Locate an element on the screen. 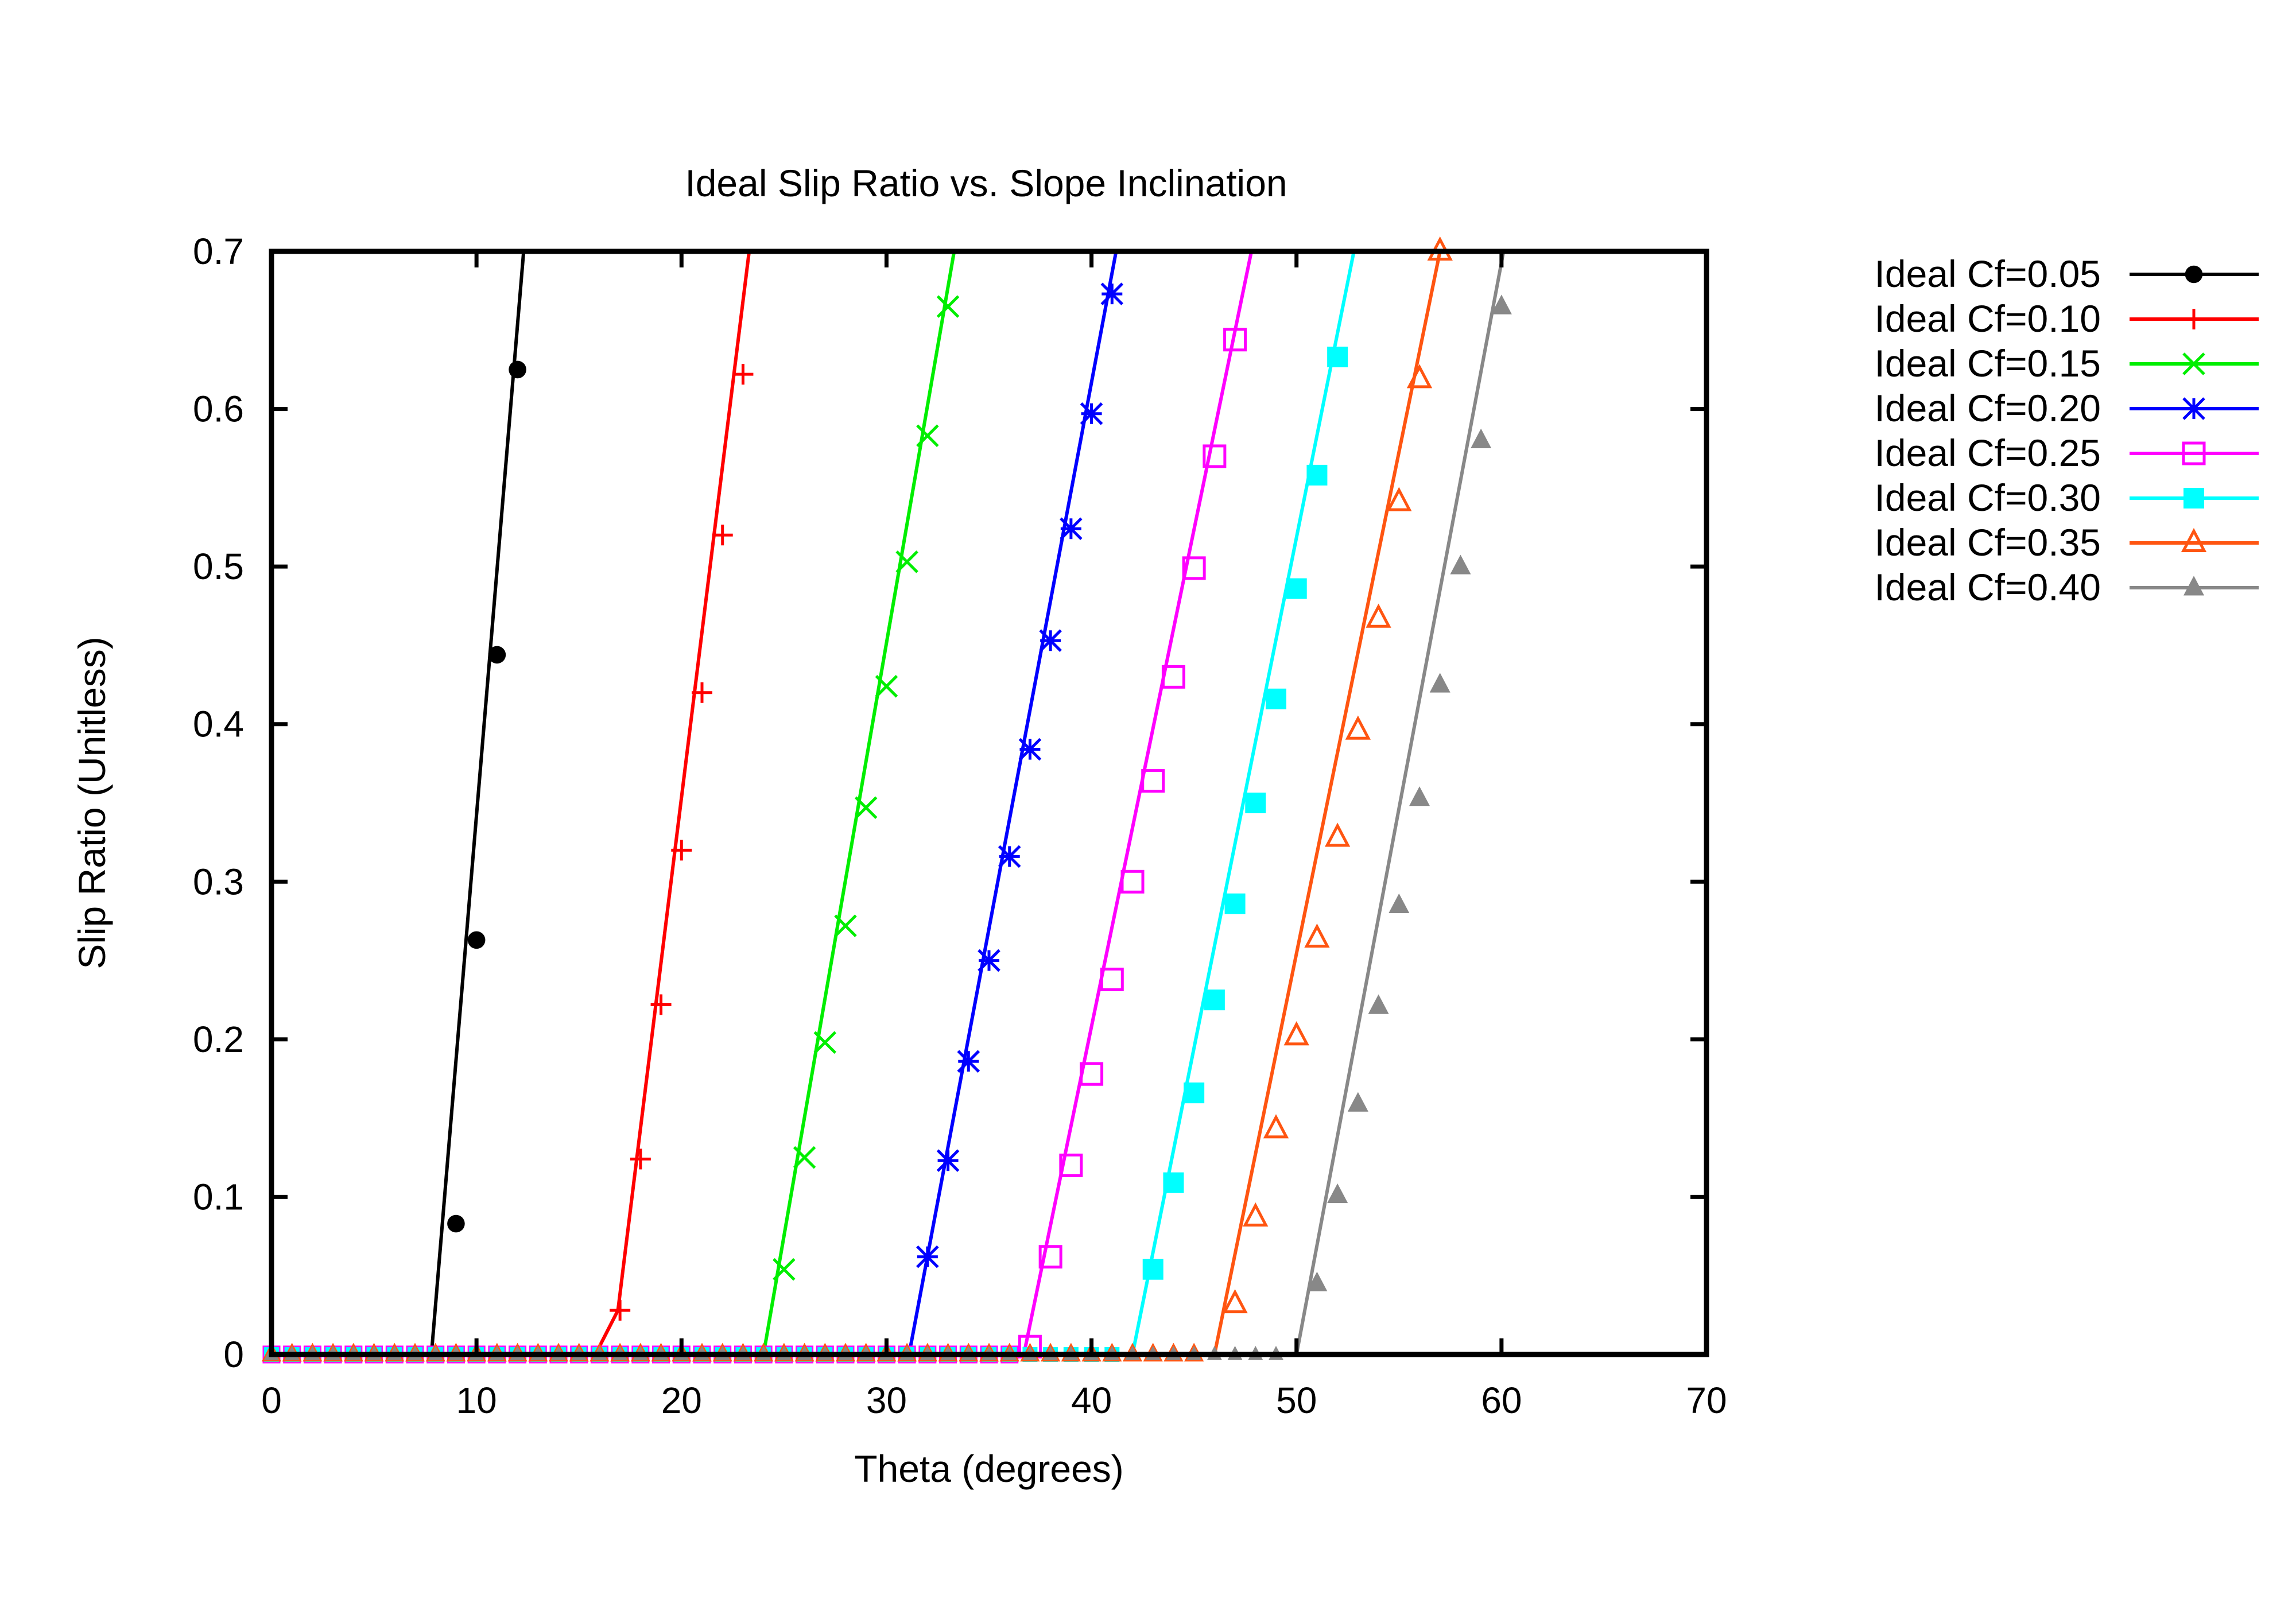 Image resolution: width=2296 pixels, height=1607 pixels. y-tick-label: 0.1 is located at coordinates (218, 1196).